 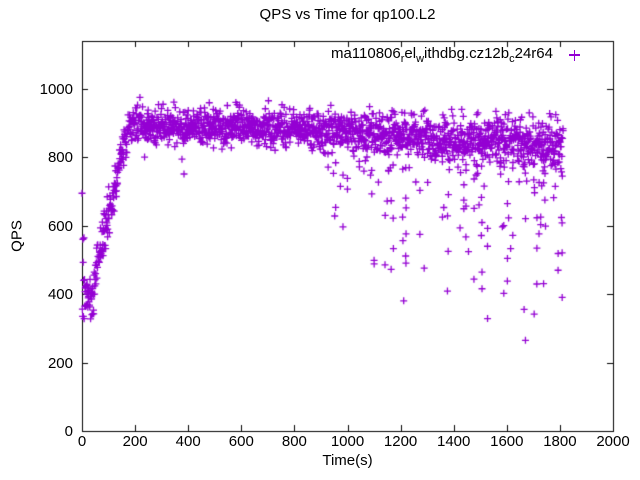 I want to click on x-tick-label: 400, so click(x=188, y=441).